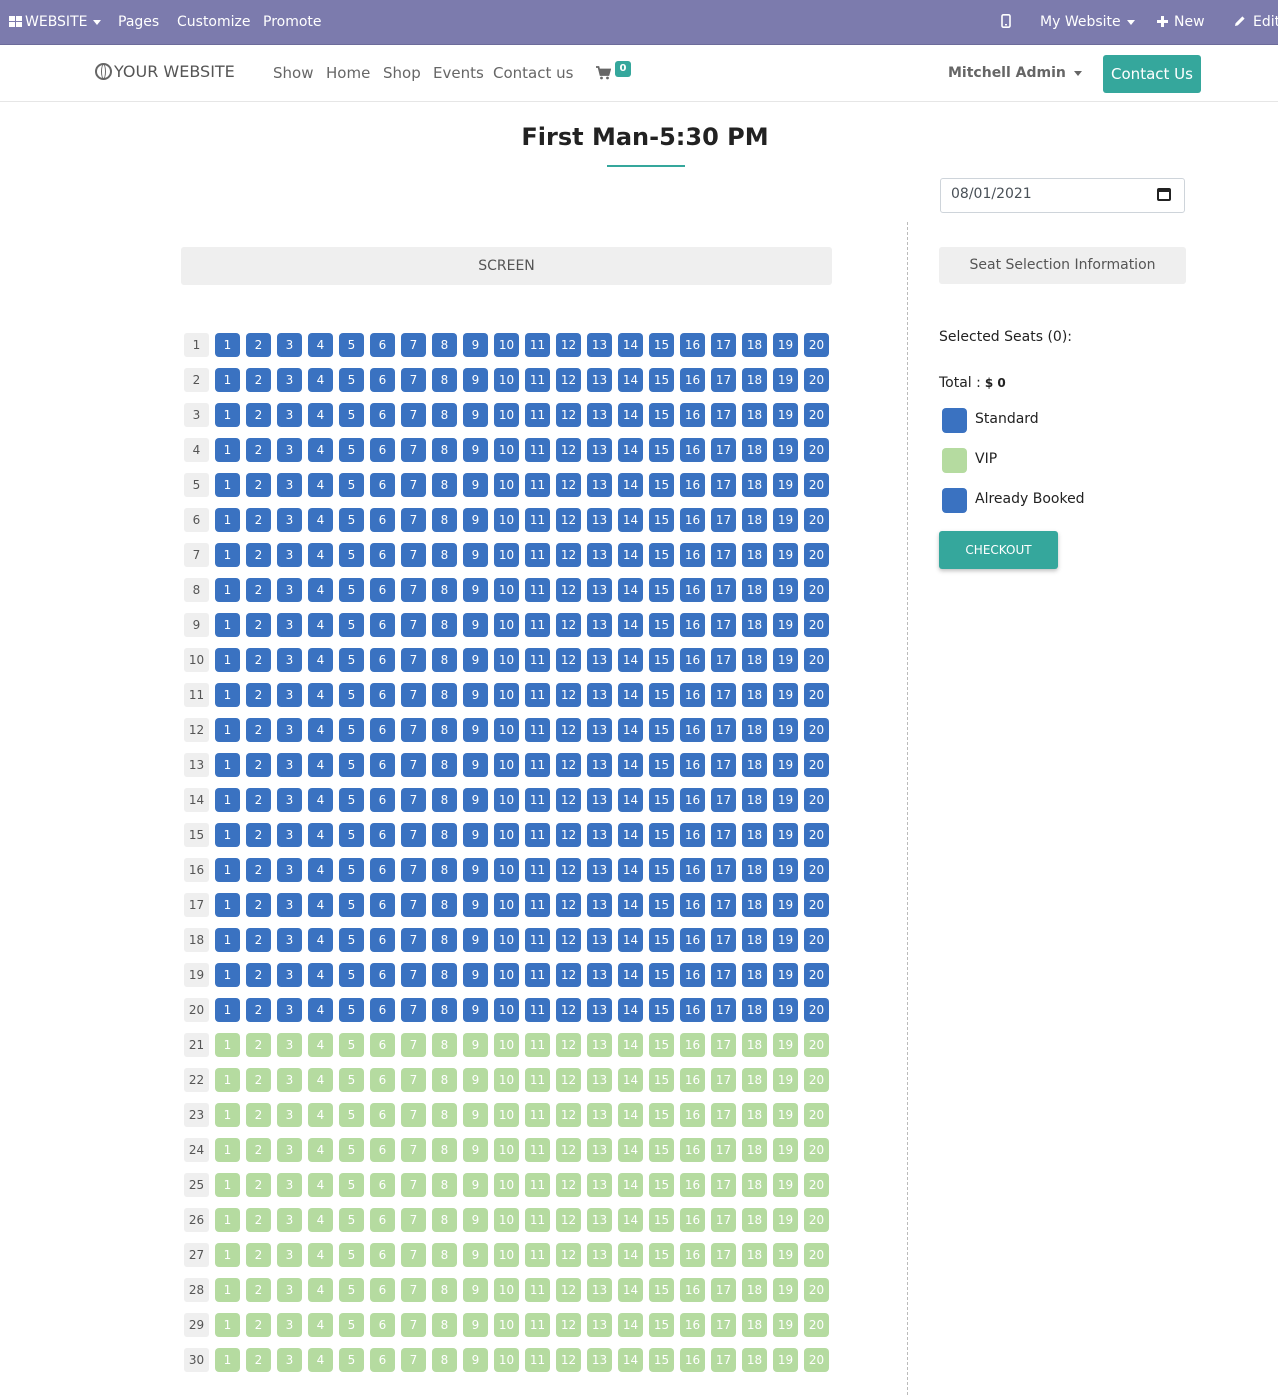 The height and width of the screenshot is (1395, 1278). Describe the element at coordinates (351, 1220) in the screenshot. I see `vip-seat: 5` at that location.